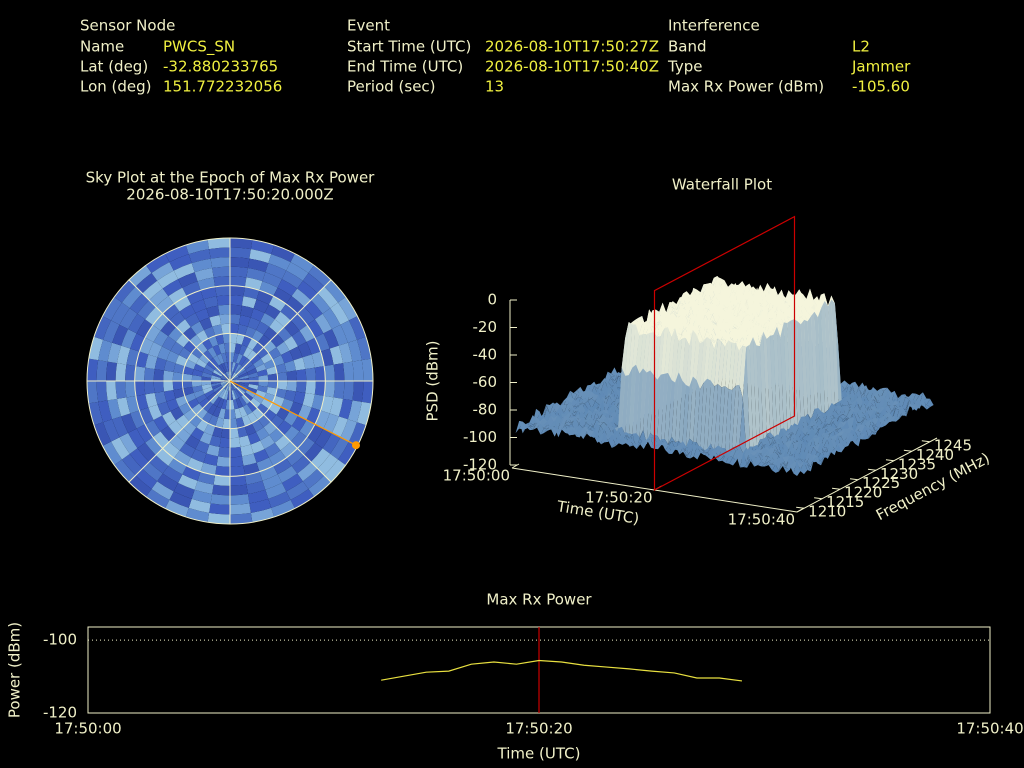 Image resolution: width=1024 pixels, height=768 pixels. Describe the element at coordinates (87, 729) in the screenshot. I see `x-tick-label: 17:50:00` at that location.